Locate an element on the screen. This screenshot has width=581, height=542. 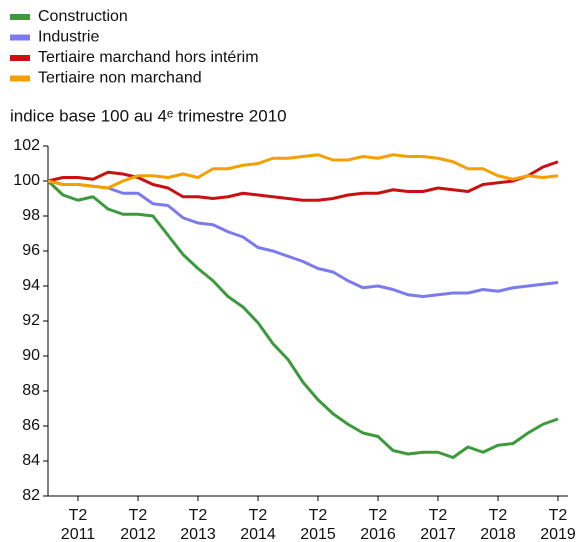
series-line is located at coordinates (303, 171).